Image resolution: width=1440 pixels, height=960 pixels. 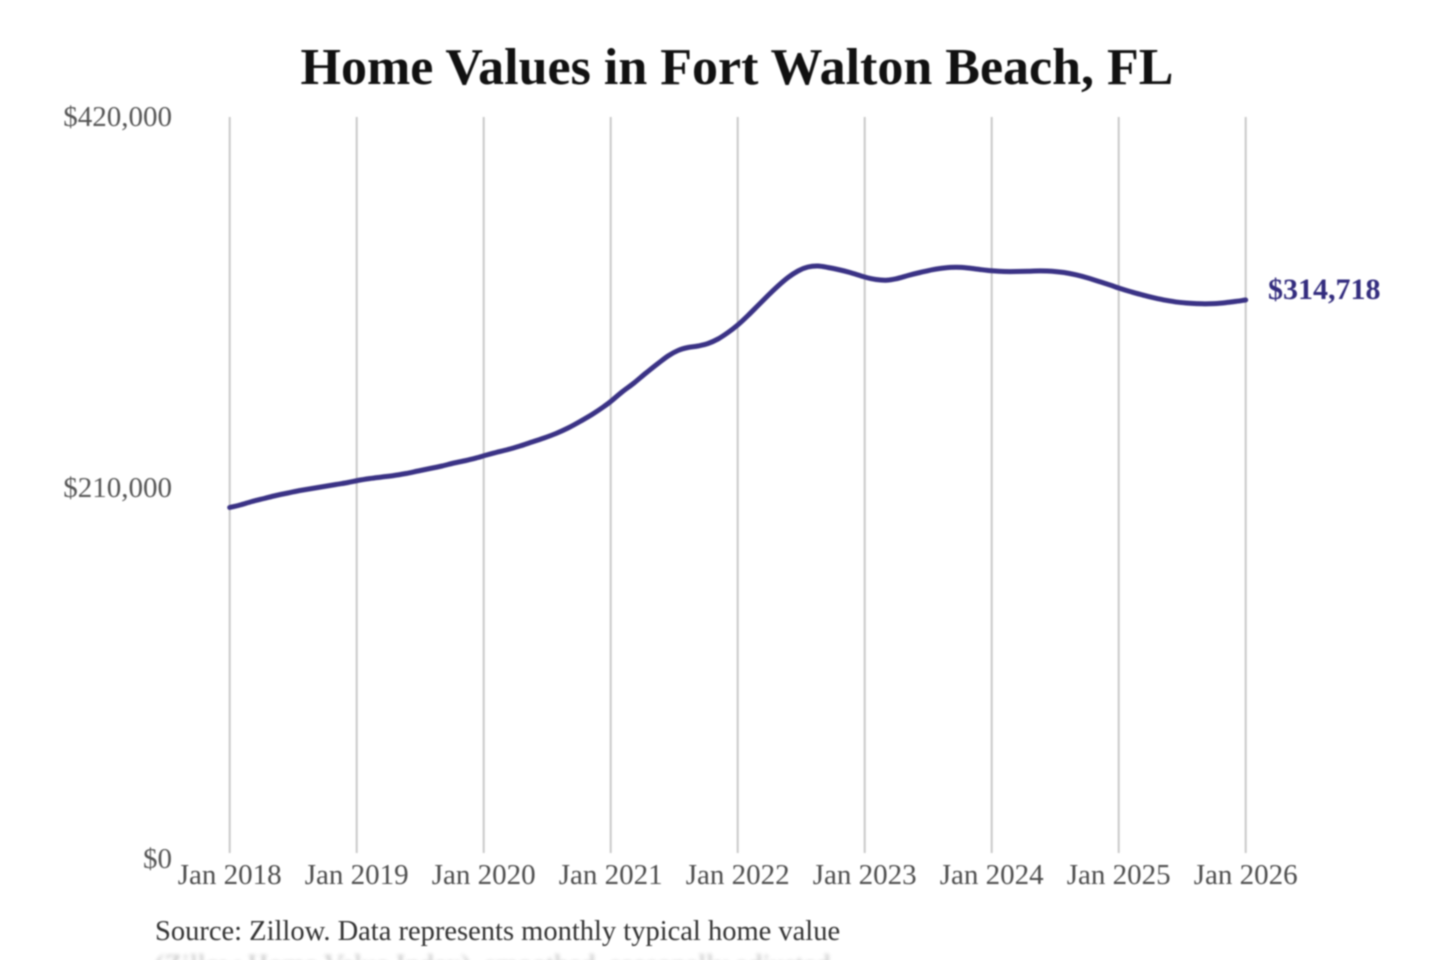 What do you see at coordinates (1119, 875) in the screenshot?
I see `svg-text: Jan 2025` at bounding box center [1119, 875].